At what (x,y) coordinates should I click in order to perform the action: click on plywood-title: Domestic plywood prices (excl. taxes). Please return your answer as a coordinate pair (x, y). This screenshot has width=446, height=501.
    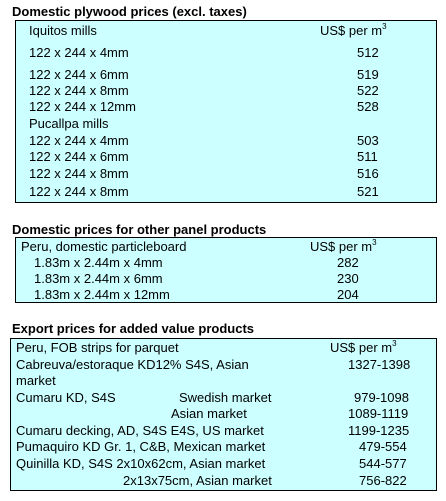
    Looking at the image, I should click on (129, 11).